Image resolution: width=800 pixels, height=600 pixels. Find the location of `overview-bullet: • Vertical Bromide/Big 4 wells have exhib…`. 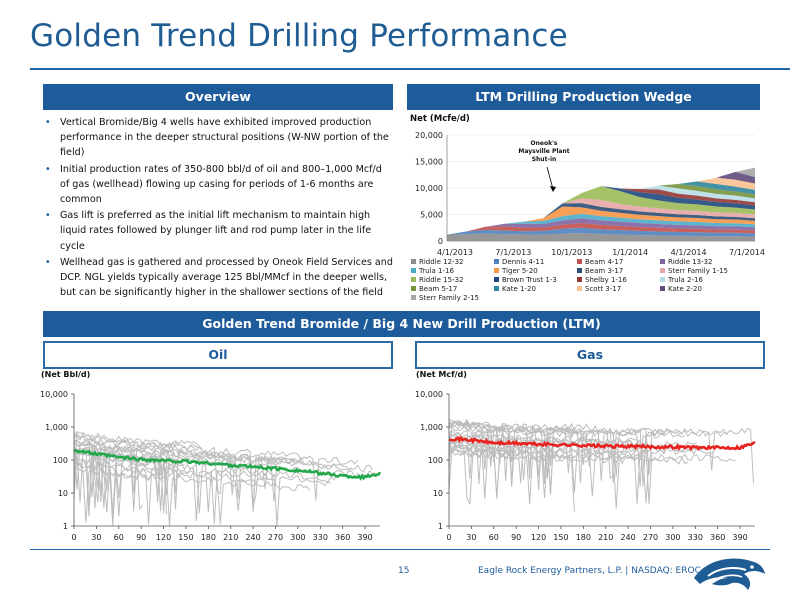

overview-bullet: • Vertical Bromide/Big 4 wells have exhib… is located at coordinates (217, 138).